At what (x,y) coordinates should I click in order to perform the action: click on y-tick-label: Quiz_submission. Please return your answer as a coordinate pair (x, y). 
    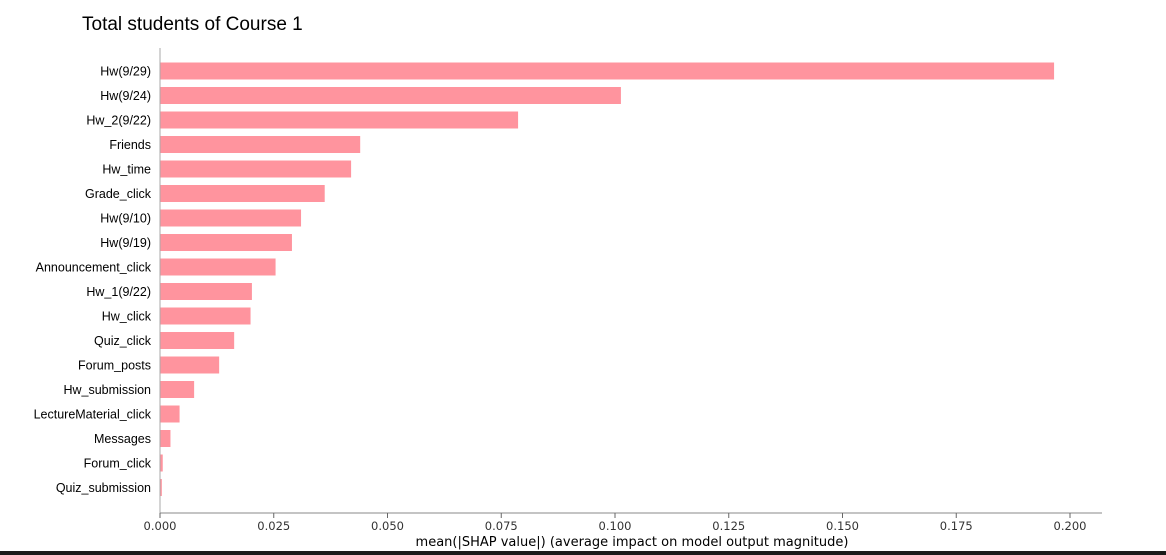
    Looking at the image, I should click on (103, 488).